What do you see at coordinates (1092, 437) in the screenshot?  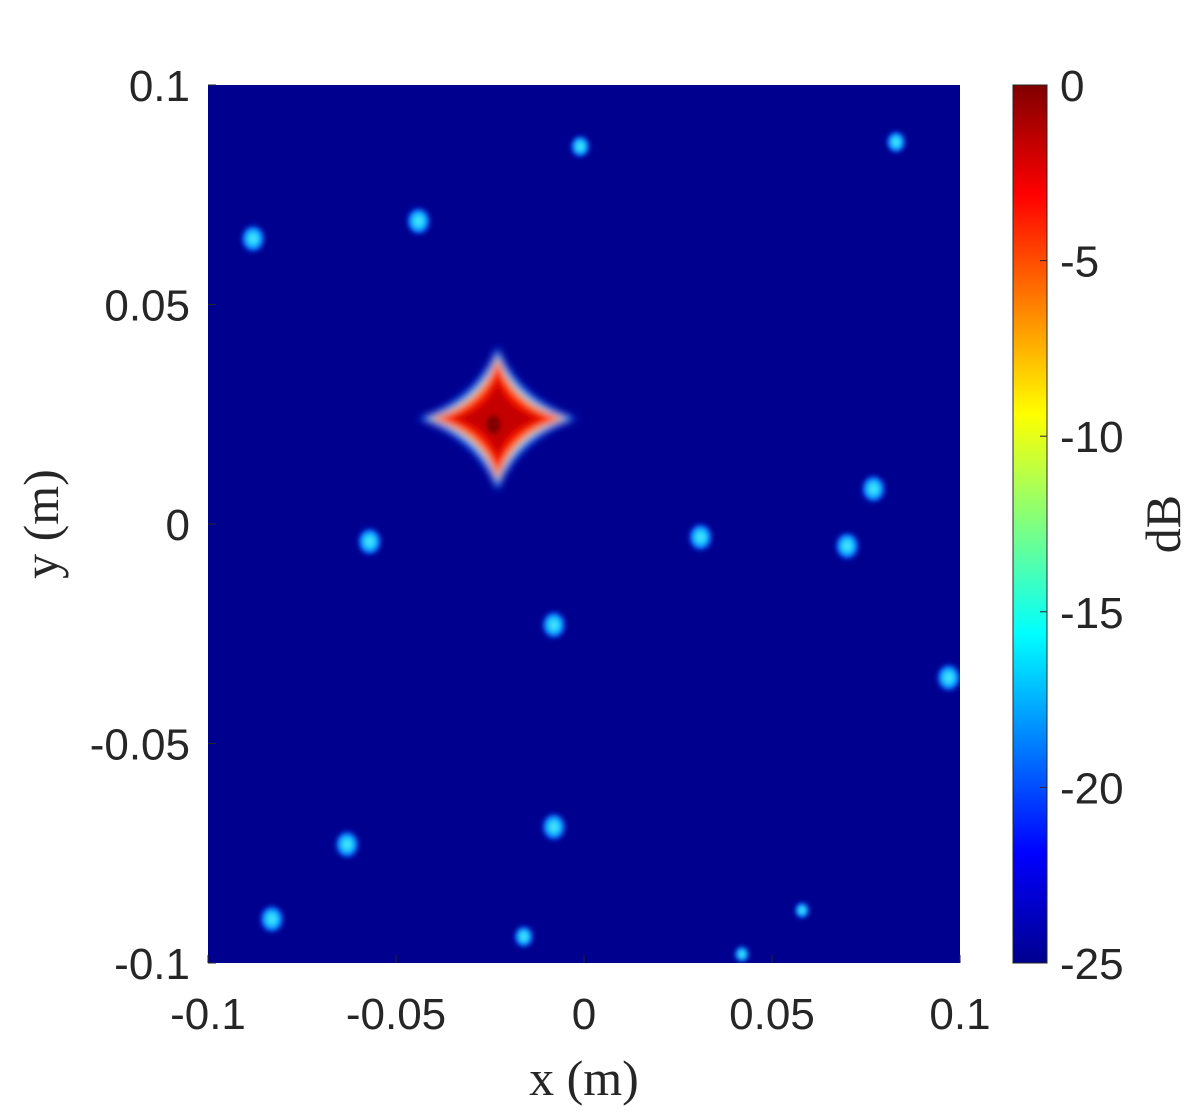 I see `colorbar-tick-label: -10` at bounding box center [1092, 437].